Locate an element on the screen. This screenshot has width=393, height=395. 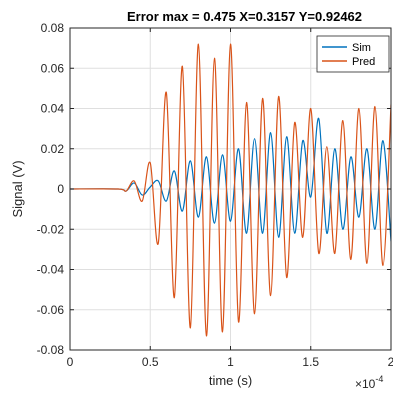
y-tick-label: 0.06 is located at coordinates (53, 68).